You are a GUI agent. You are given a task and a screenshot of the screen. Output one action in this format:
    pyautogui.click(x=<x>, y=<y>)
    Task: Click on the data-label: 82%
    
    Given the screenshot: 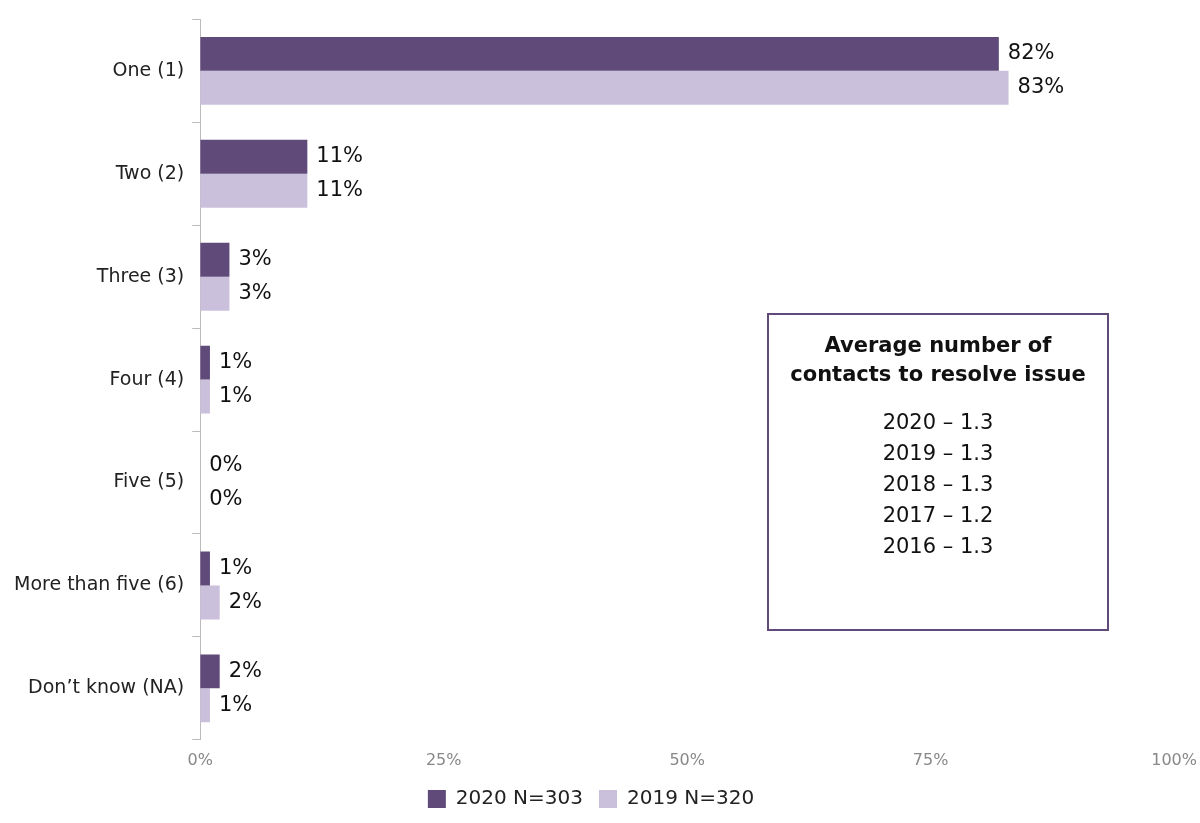 What is the action you would take?
    pyautogui.click(x=1031, y=52)
    